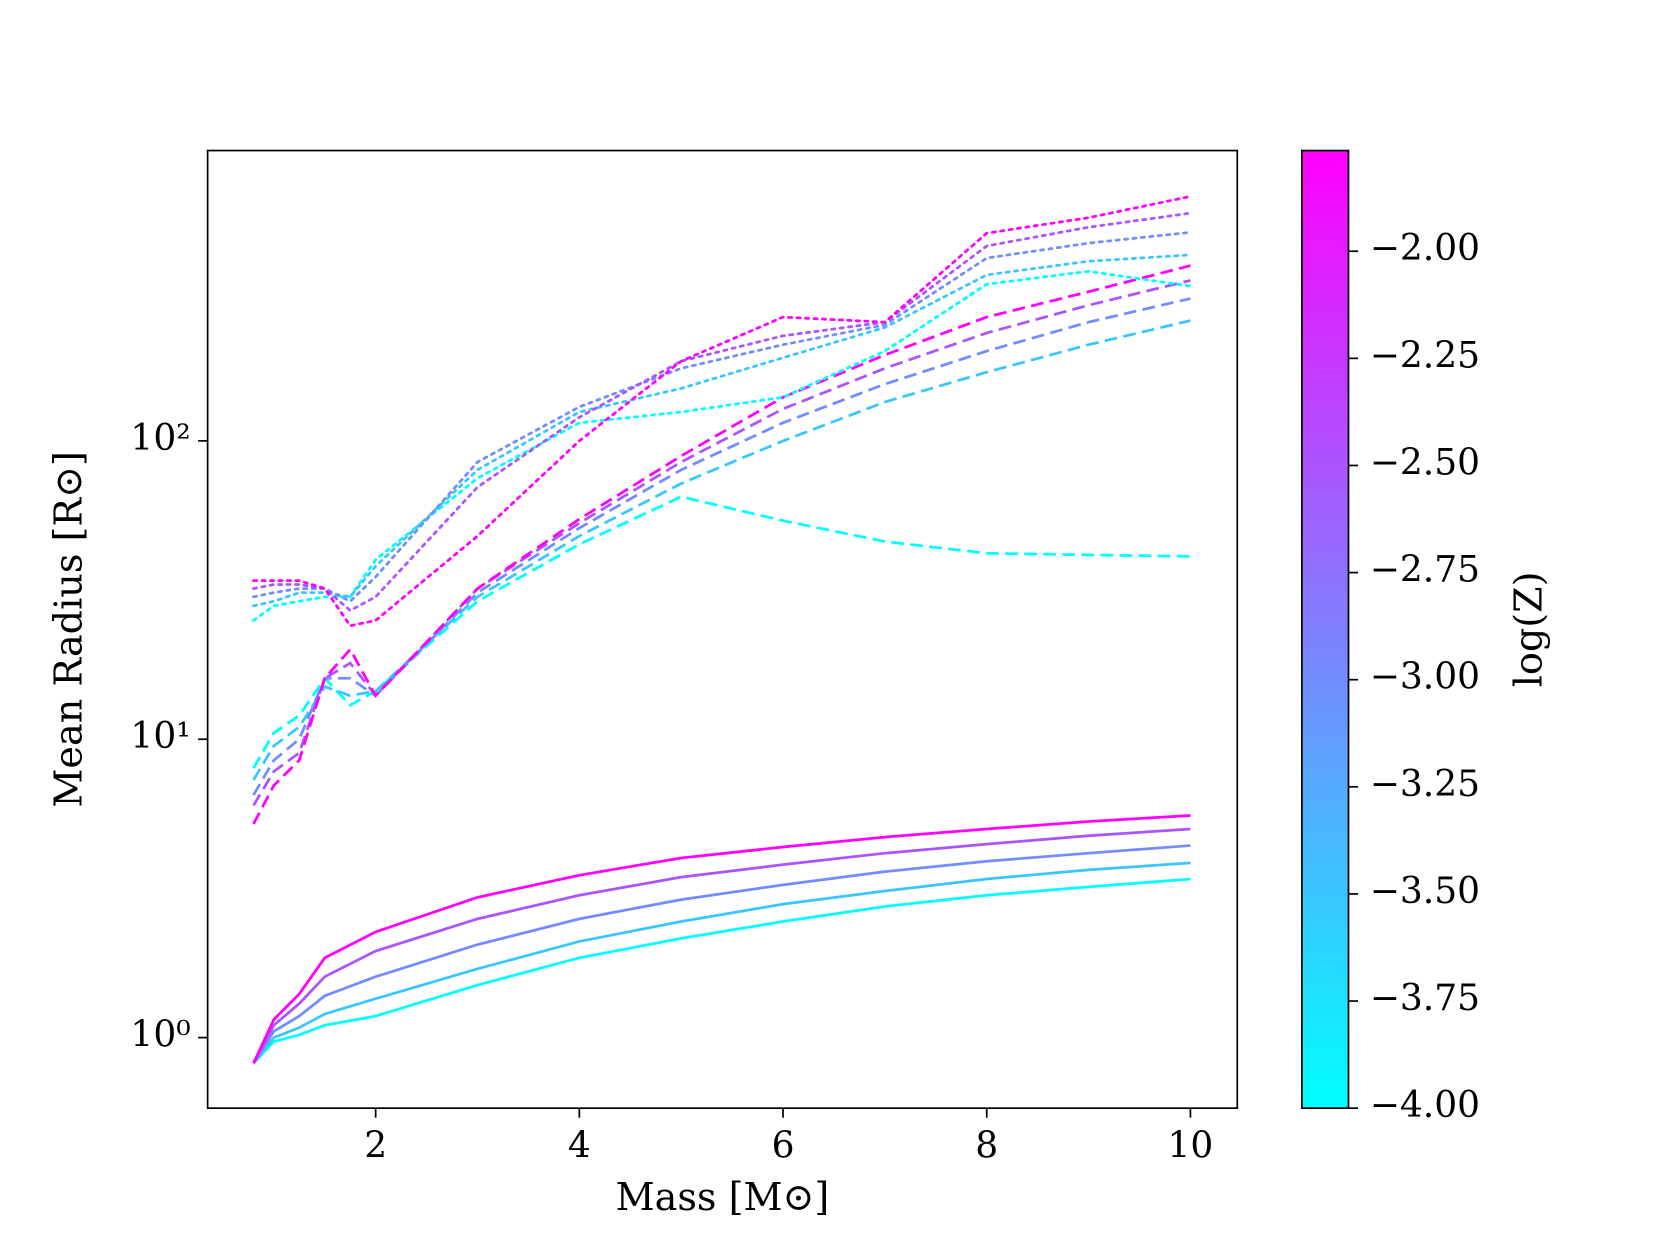 This screenshot has width=1661, height=1246. I want to click on colorbar, so click(1325, 629).